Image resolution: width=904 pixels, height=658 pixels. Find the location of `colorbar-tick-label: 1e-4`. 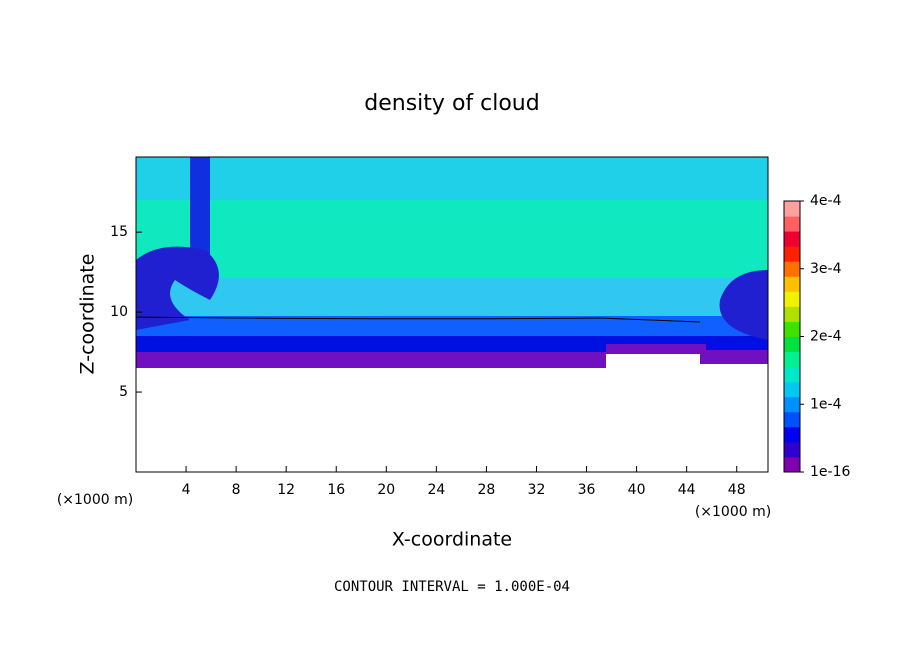

colorbar-tick-label: 1e-4 is located at coordinates (826, 404).